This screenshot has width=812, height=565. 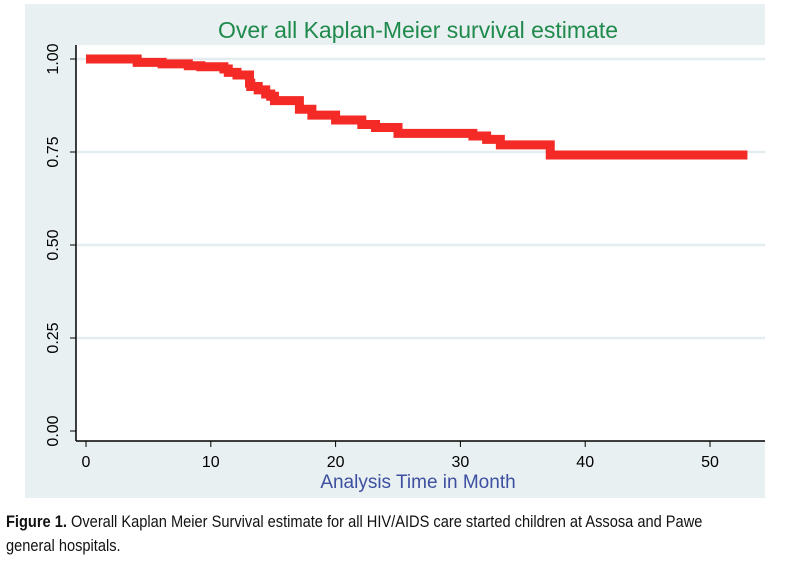 What do you see at coordinates (86, 462) in the screenshot?
I see `x-tick-label: 0` at bounding box center [86, 462].